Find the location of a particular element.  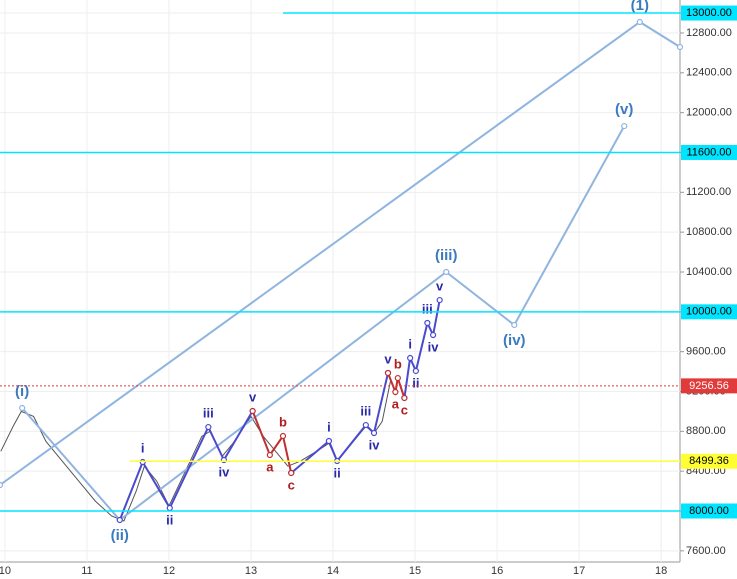

wave-label: (iv) is located at coordinates (514, 340).